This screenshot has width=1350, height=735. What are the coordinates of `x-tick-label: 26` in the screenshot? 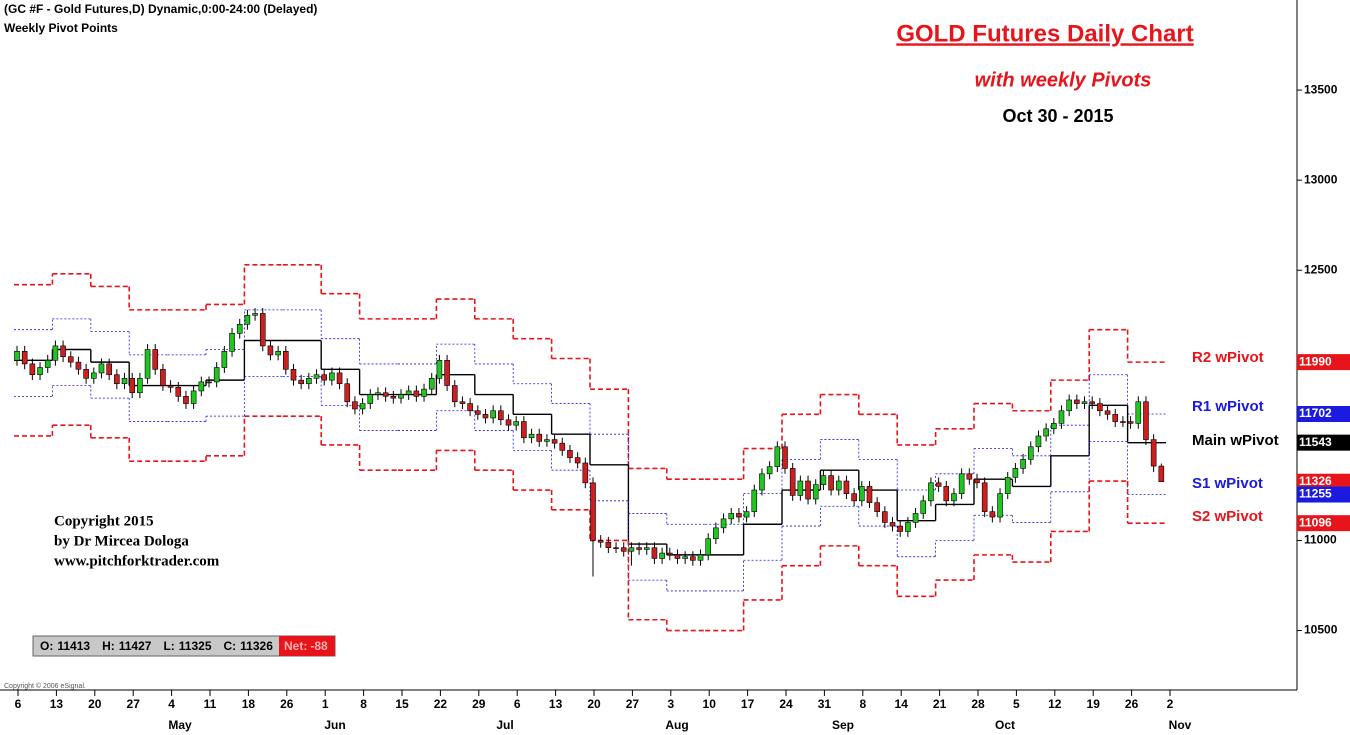 It's located at (287, 704).